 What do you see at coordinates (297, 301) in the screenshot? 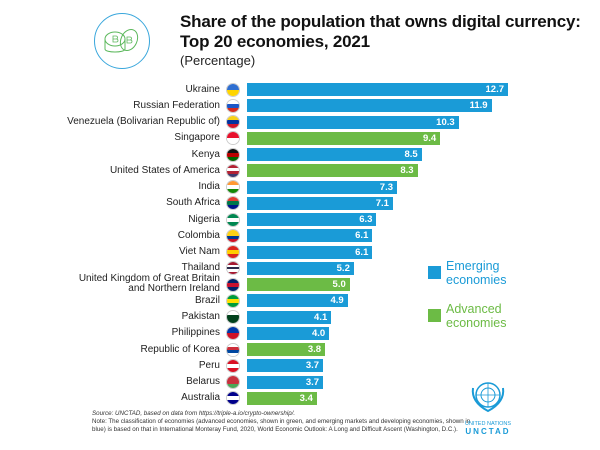
I see `bar: 4.9` at bounding box center [297, 301].